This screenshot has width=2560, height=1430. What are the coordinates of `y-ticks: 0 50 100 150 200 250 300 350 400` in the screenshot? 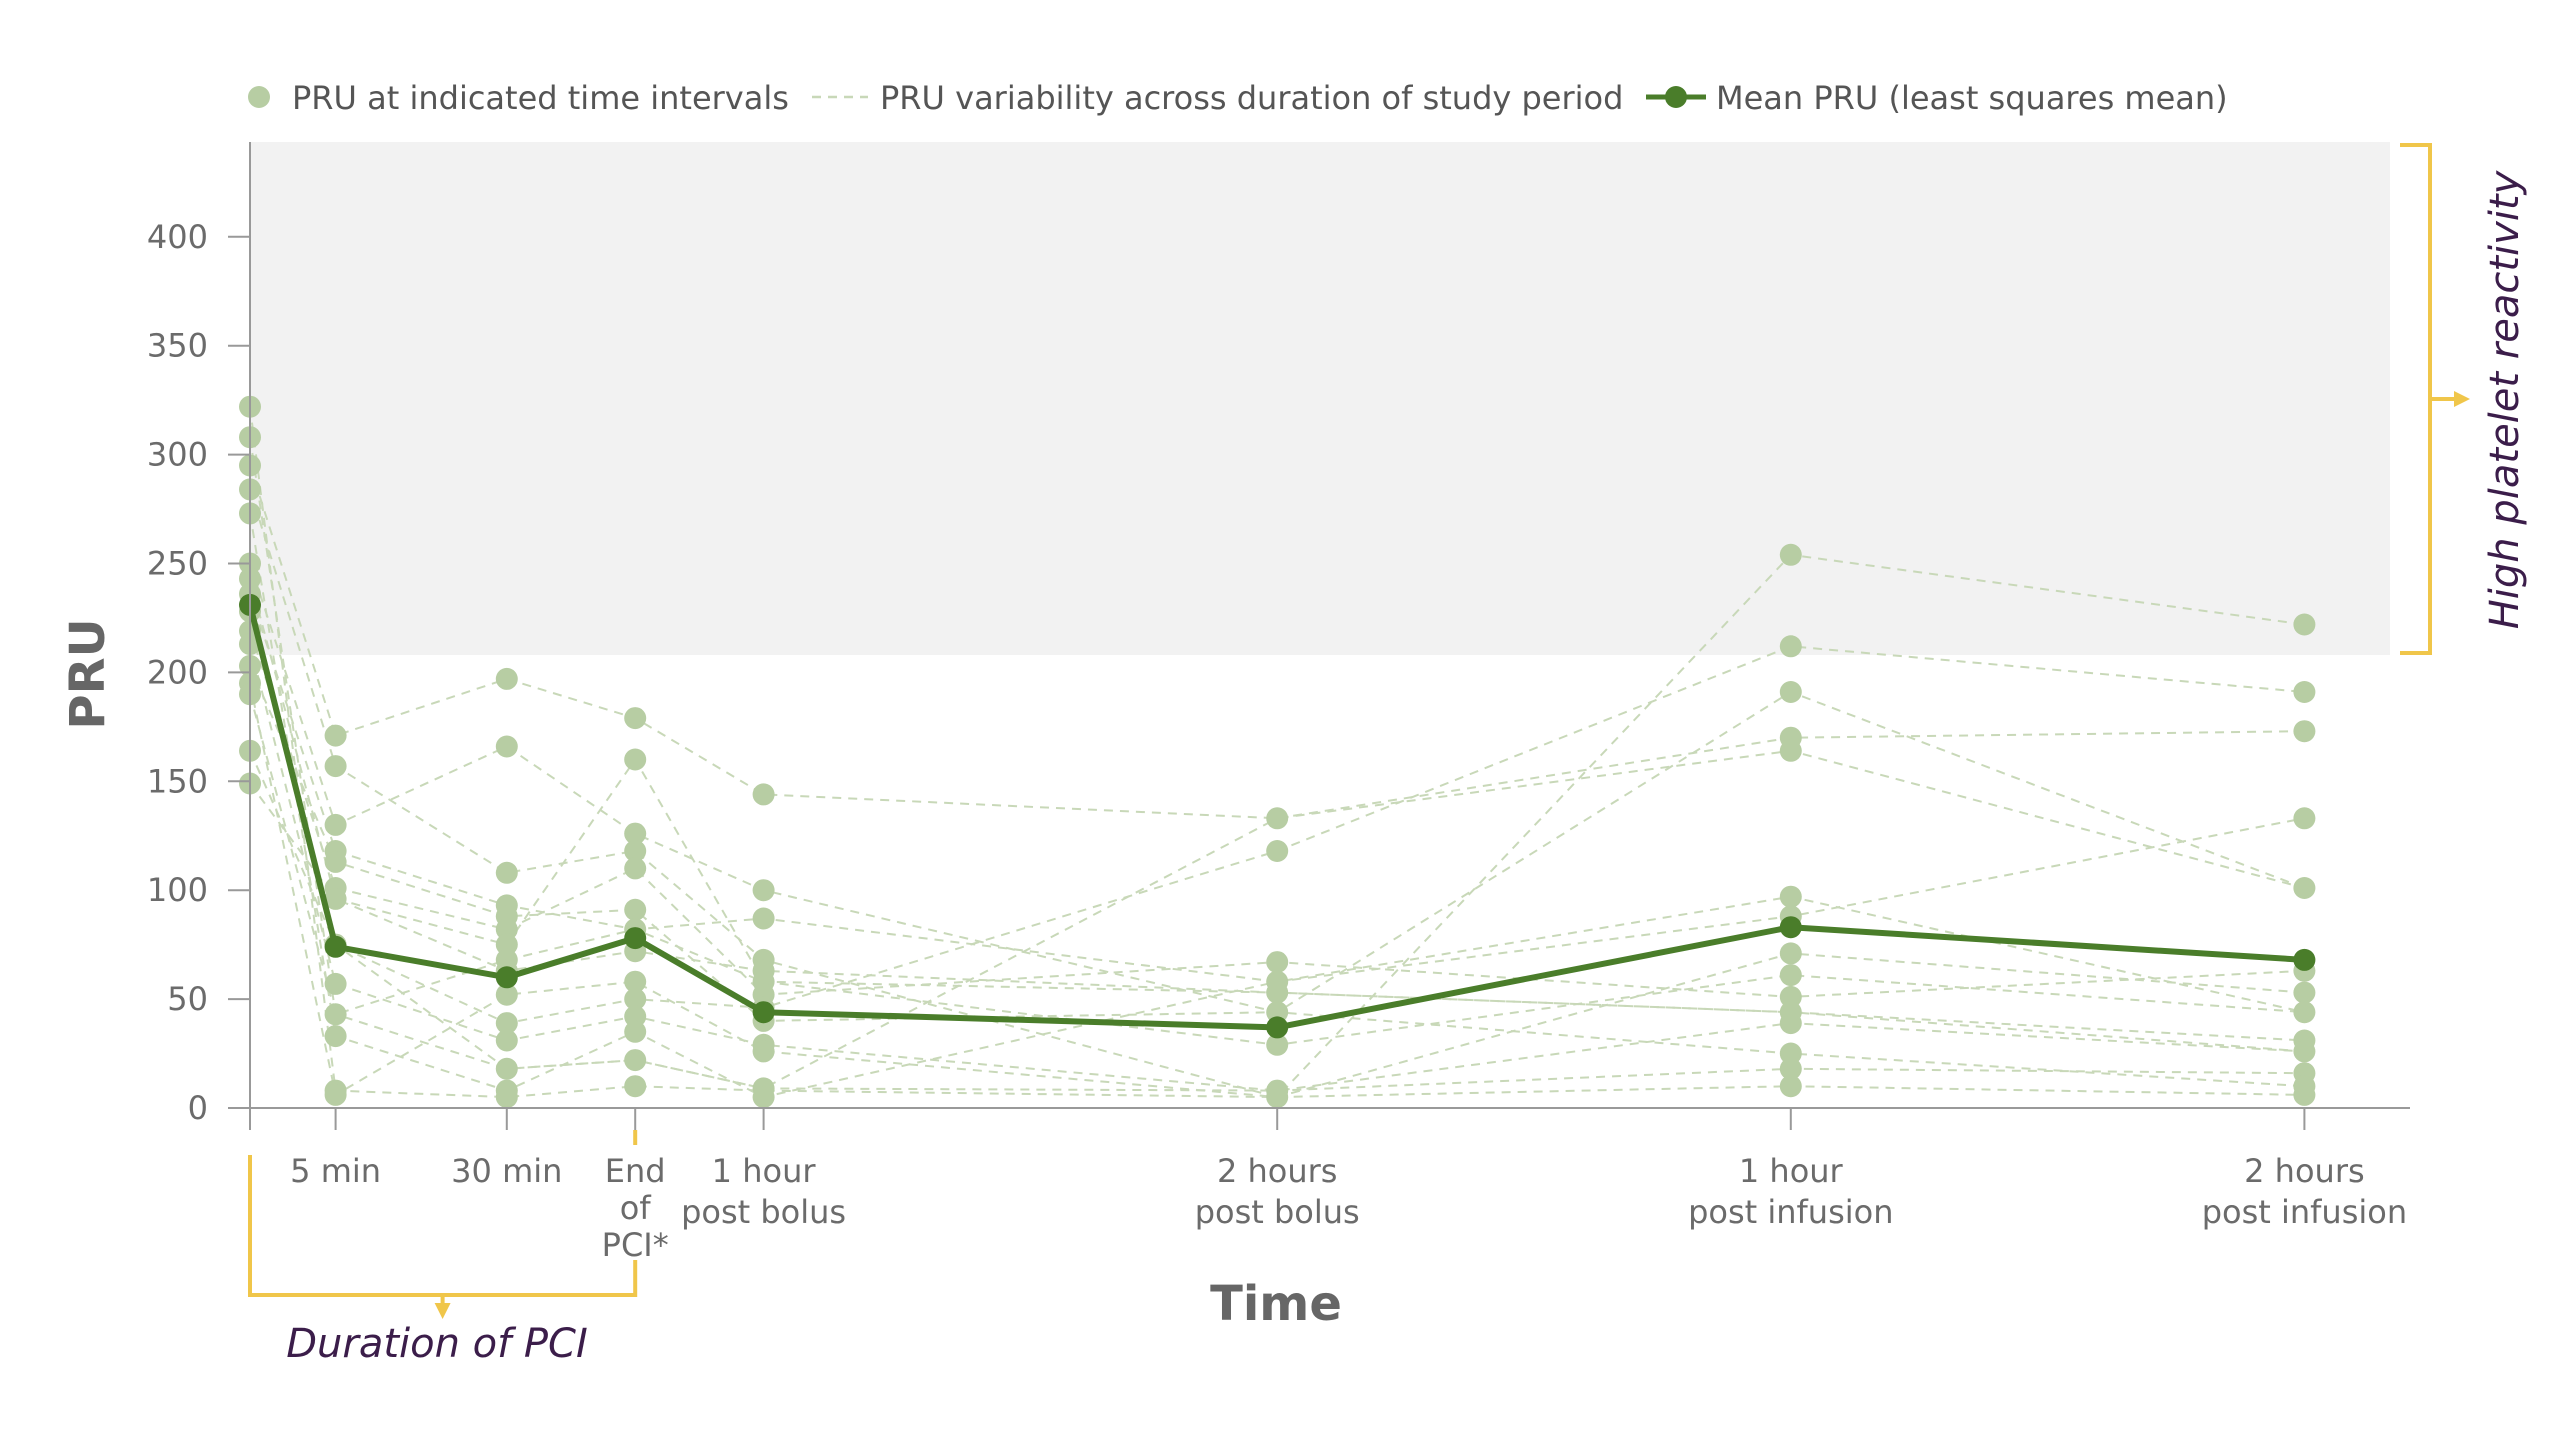 It's located at (198, 672).